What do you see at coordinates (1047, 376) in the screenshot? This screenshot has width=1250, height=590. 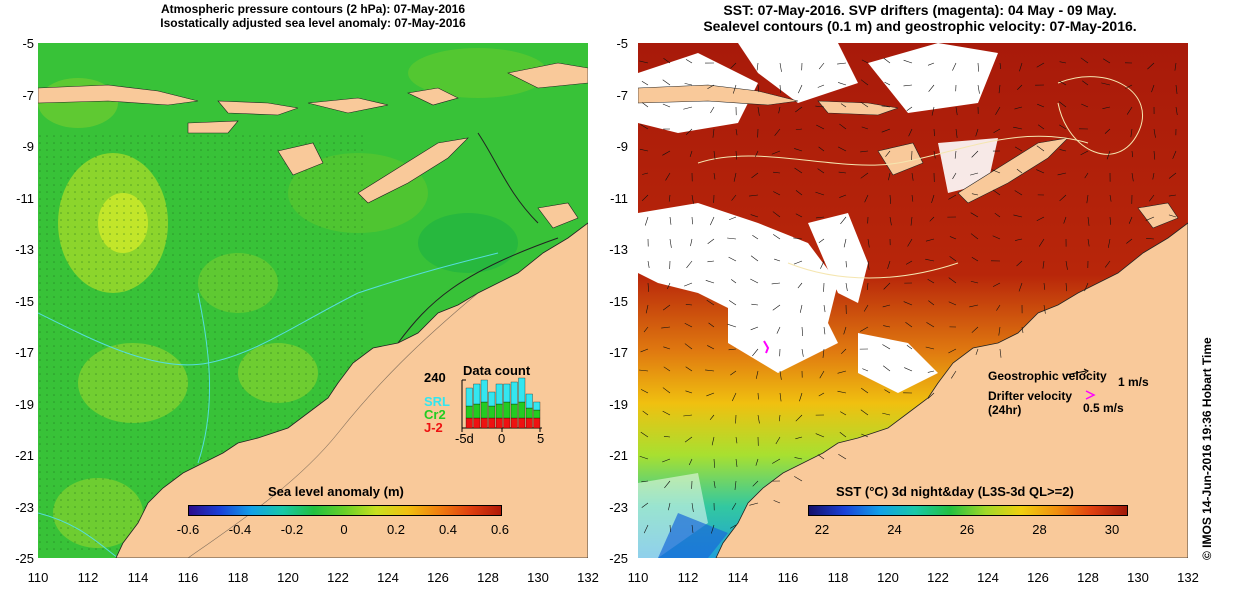 I see `geostrophic-velocity-label: Geostrophic velocity` at bounding box center [1047, 376].